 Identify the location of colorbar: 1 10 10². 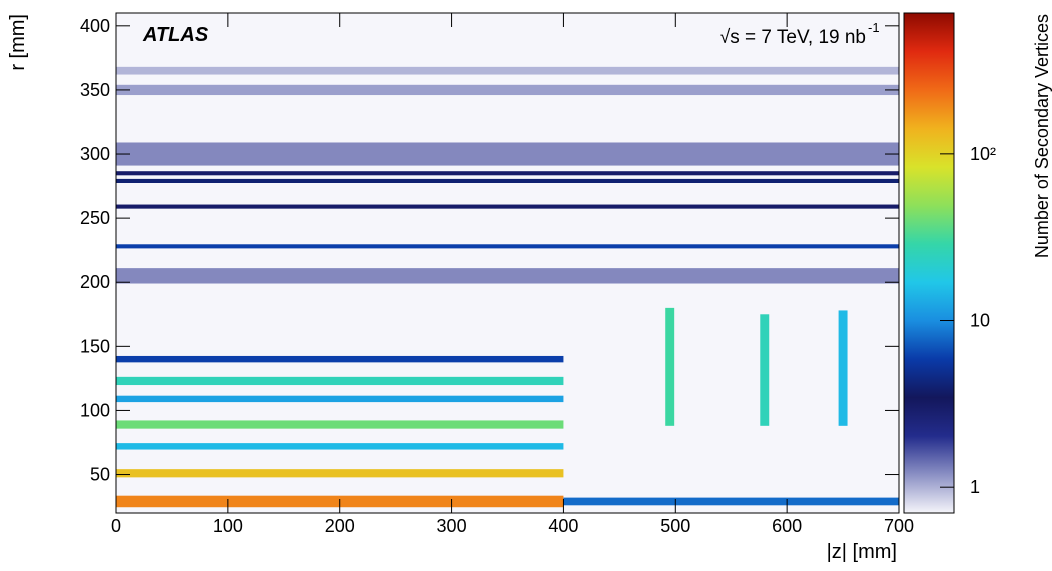
(949, 263).